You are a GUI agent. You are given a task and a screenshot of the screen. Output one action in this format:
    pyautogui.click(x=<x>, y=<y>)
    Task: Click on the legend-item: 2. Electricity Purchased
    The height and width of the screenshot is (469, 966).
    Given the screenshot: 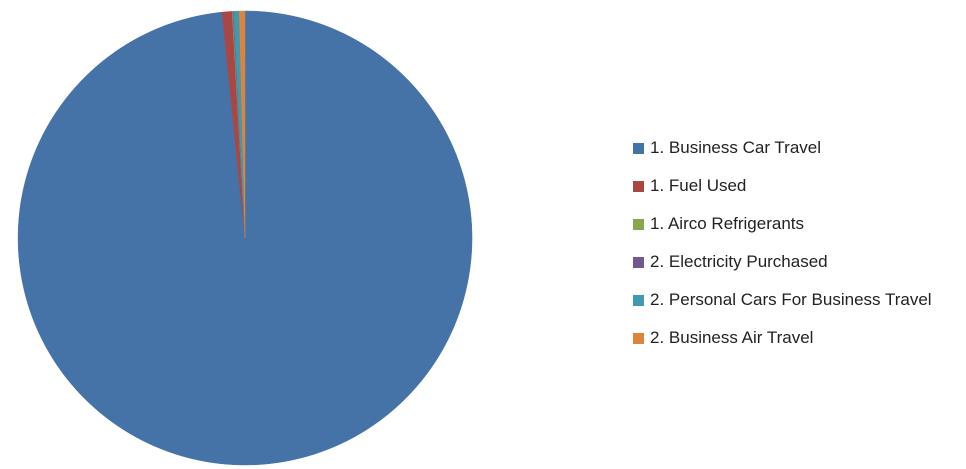 What is the action you would take?
    pyautogui.click(x=798, y=262)
    